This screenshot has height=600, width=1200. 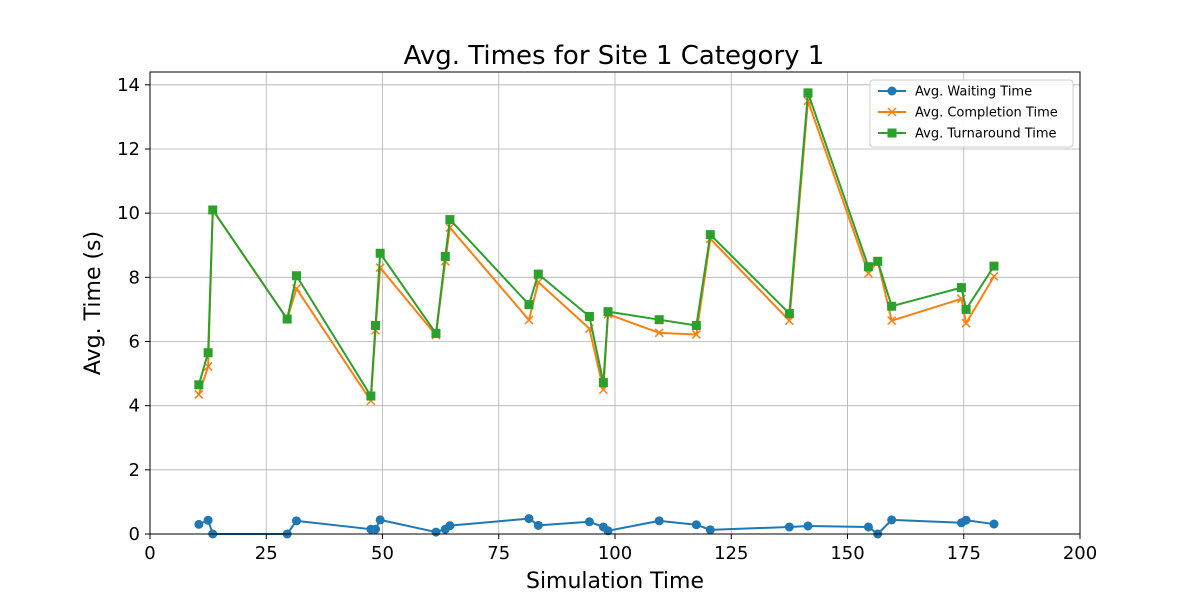 What do you see at coordinates (133, 310) in the screenshot?
I see `y-axis-ticks: 0 2 4 6 8 10 12 14` at bounding box center [133, 310].